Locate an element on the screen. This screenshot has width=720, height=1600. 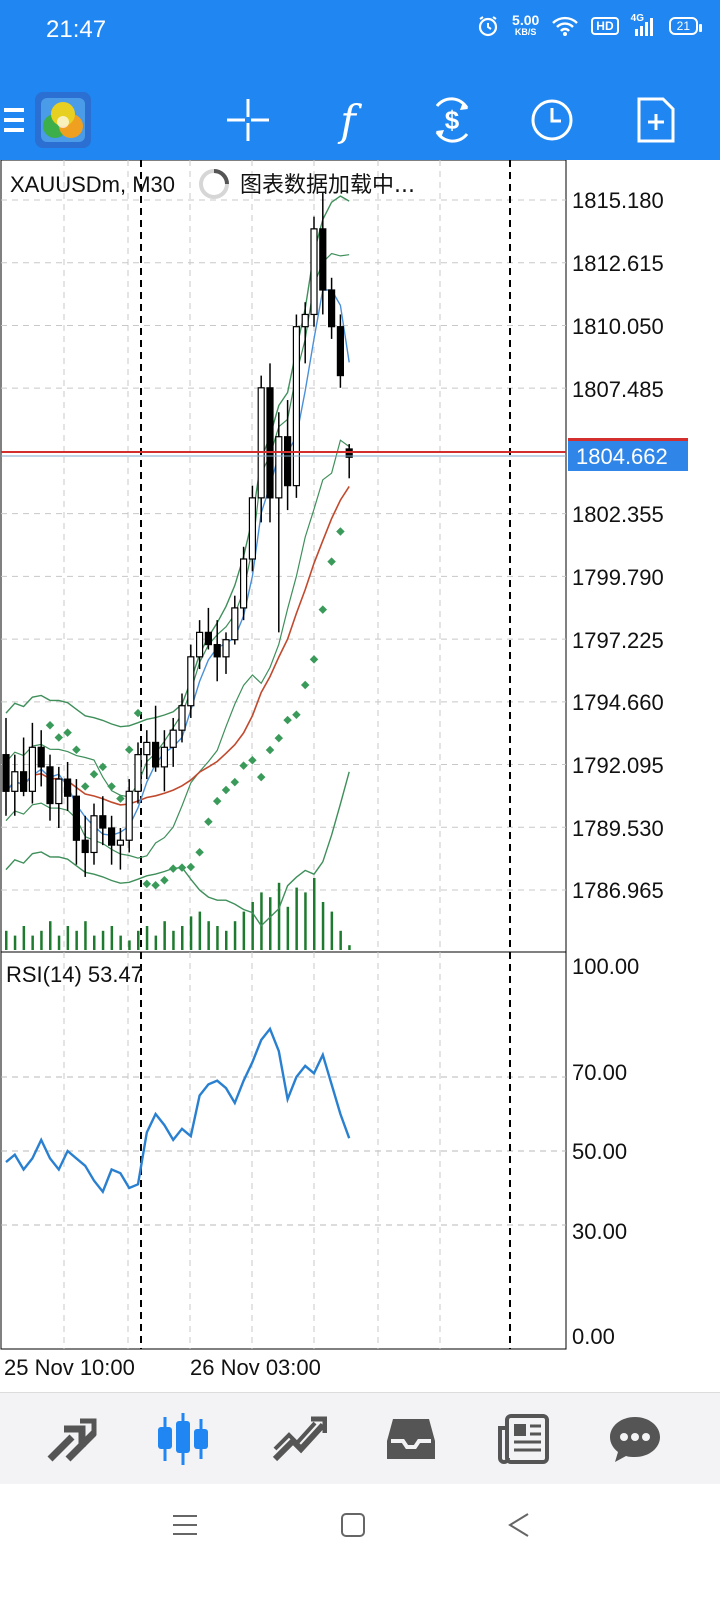
time-label: 25 Nov 10:00 is located at coordinates (69, 1367).